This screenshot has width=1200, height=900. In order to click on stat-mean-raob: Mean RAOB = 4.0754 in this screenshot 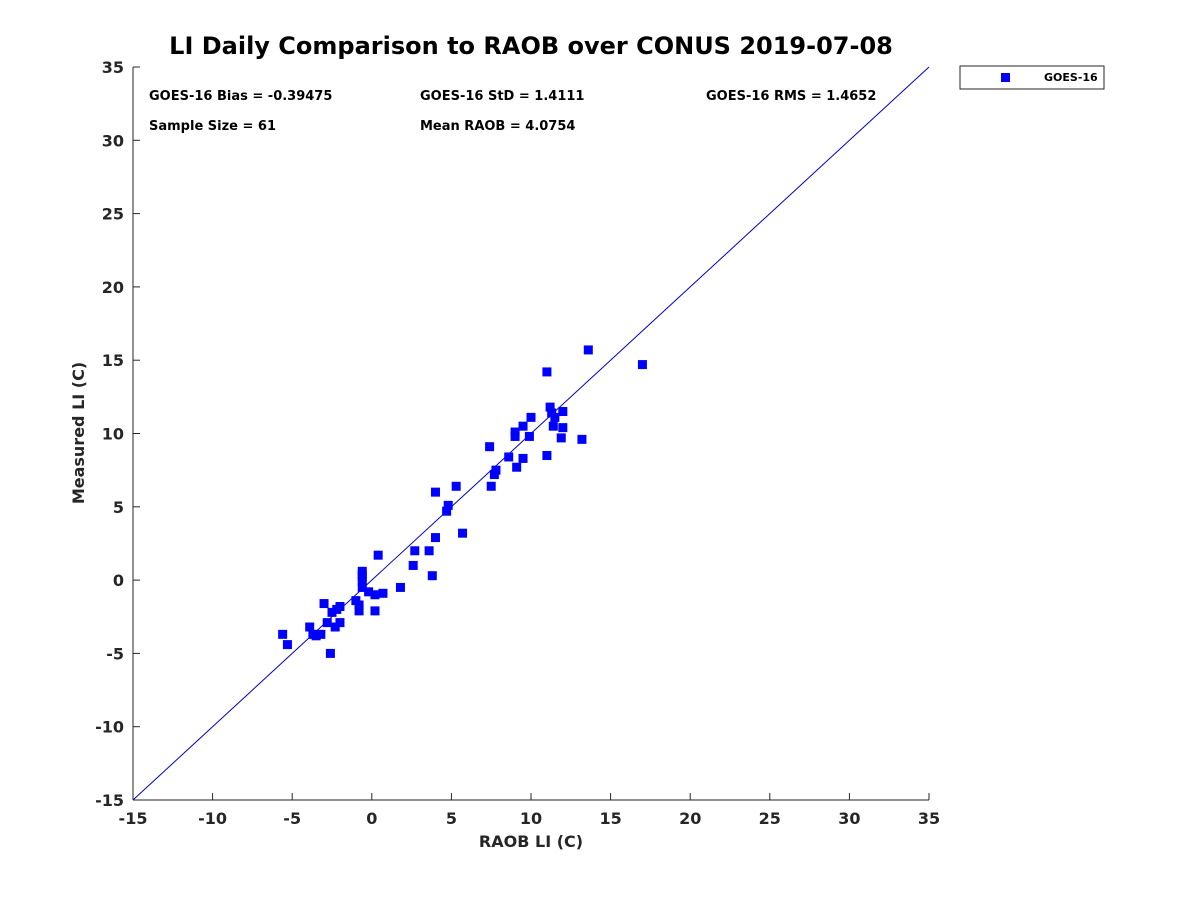, I will do `click(497, 126)`.